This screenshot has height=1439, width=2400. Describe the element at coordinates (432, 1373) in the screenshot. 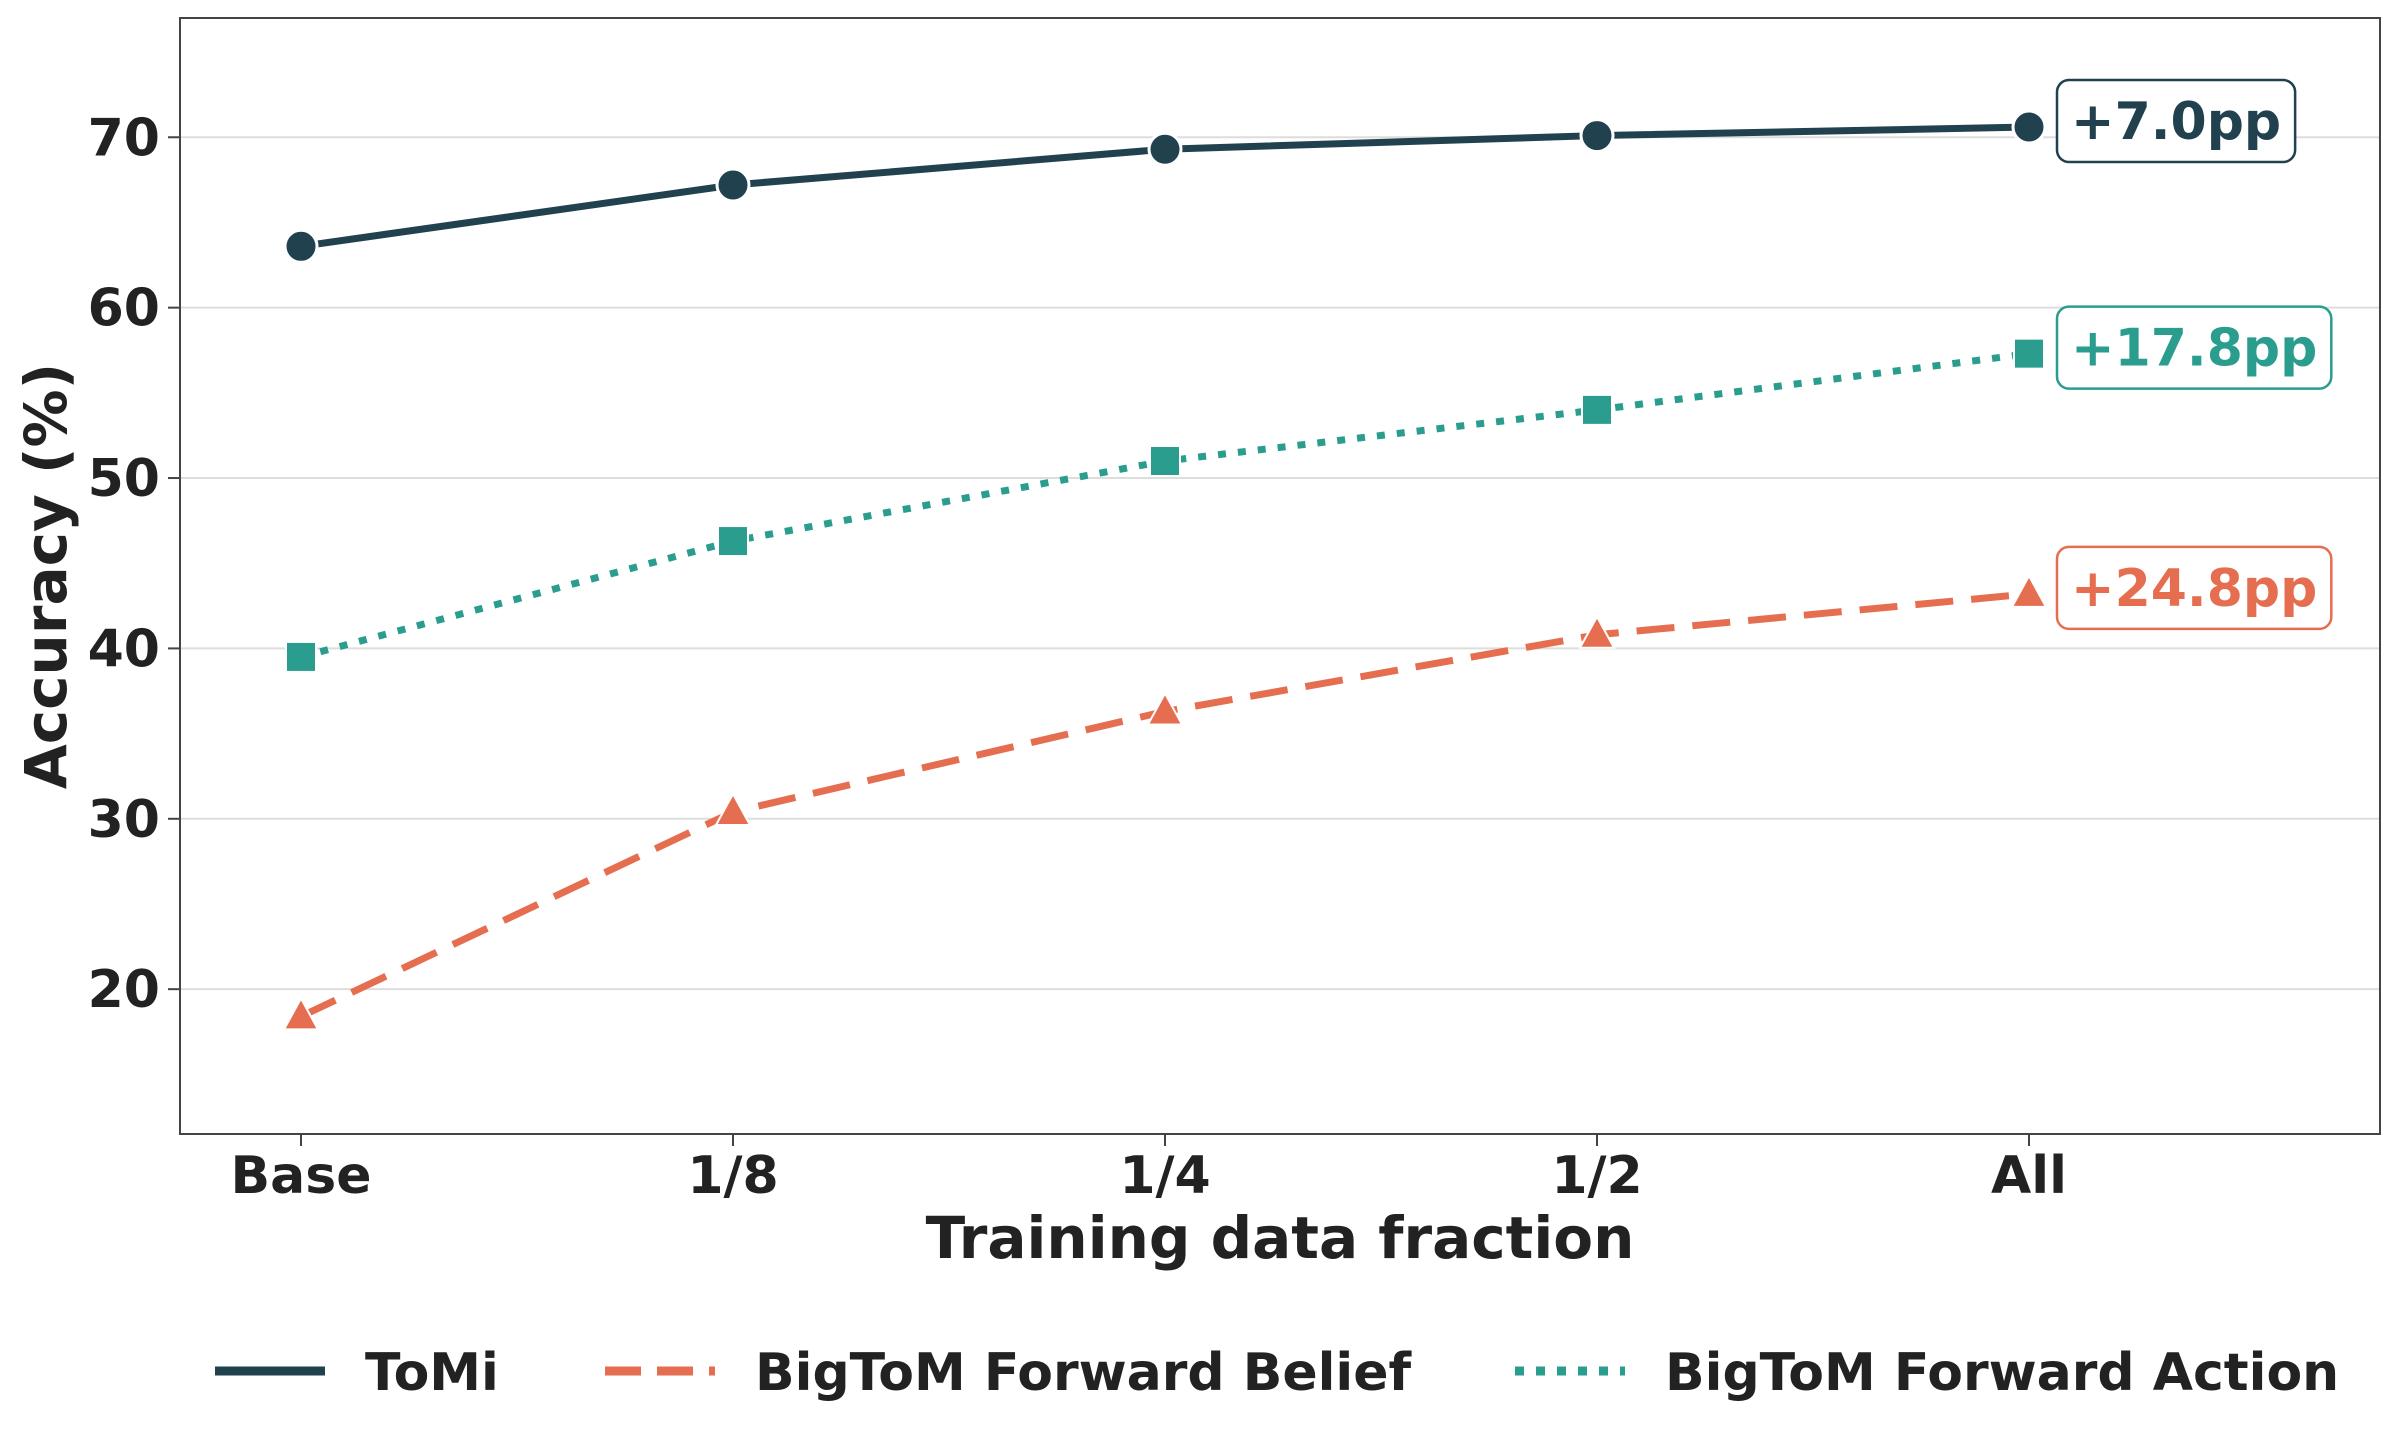

I see `legend-label: ToMi` at that location.